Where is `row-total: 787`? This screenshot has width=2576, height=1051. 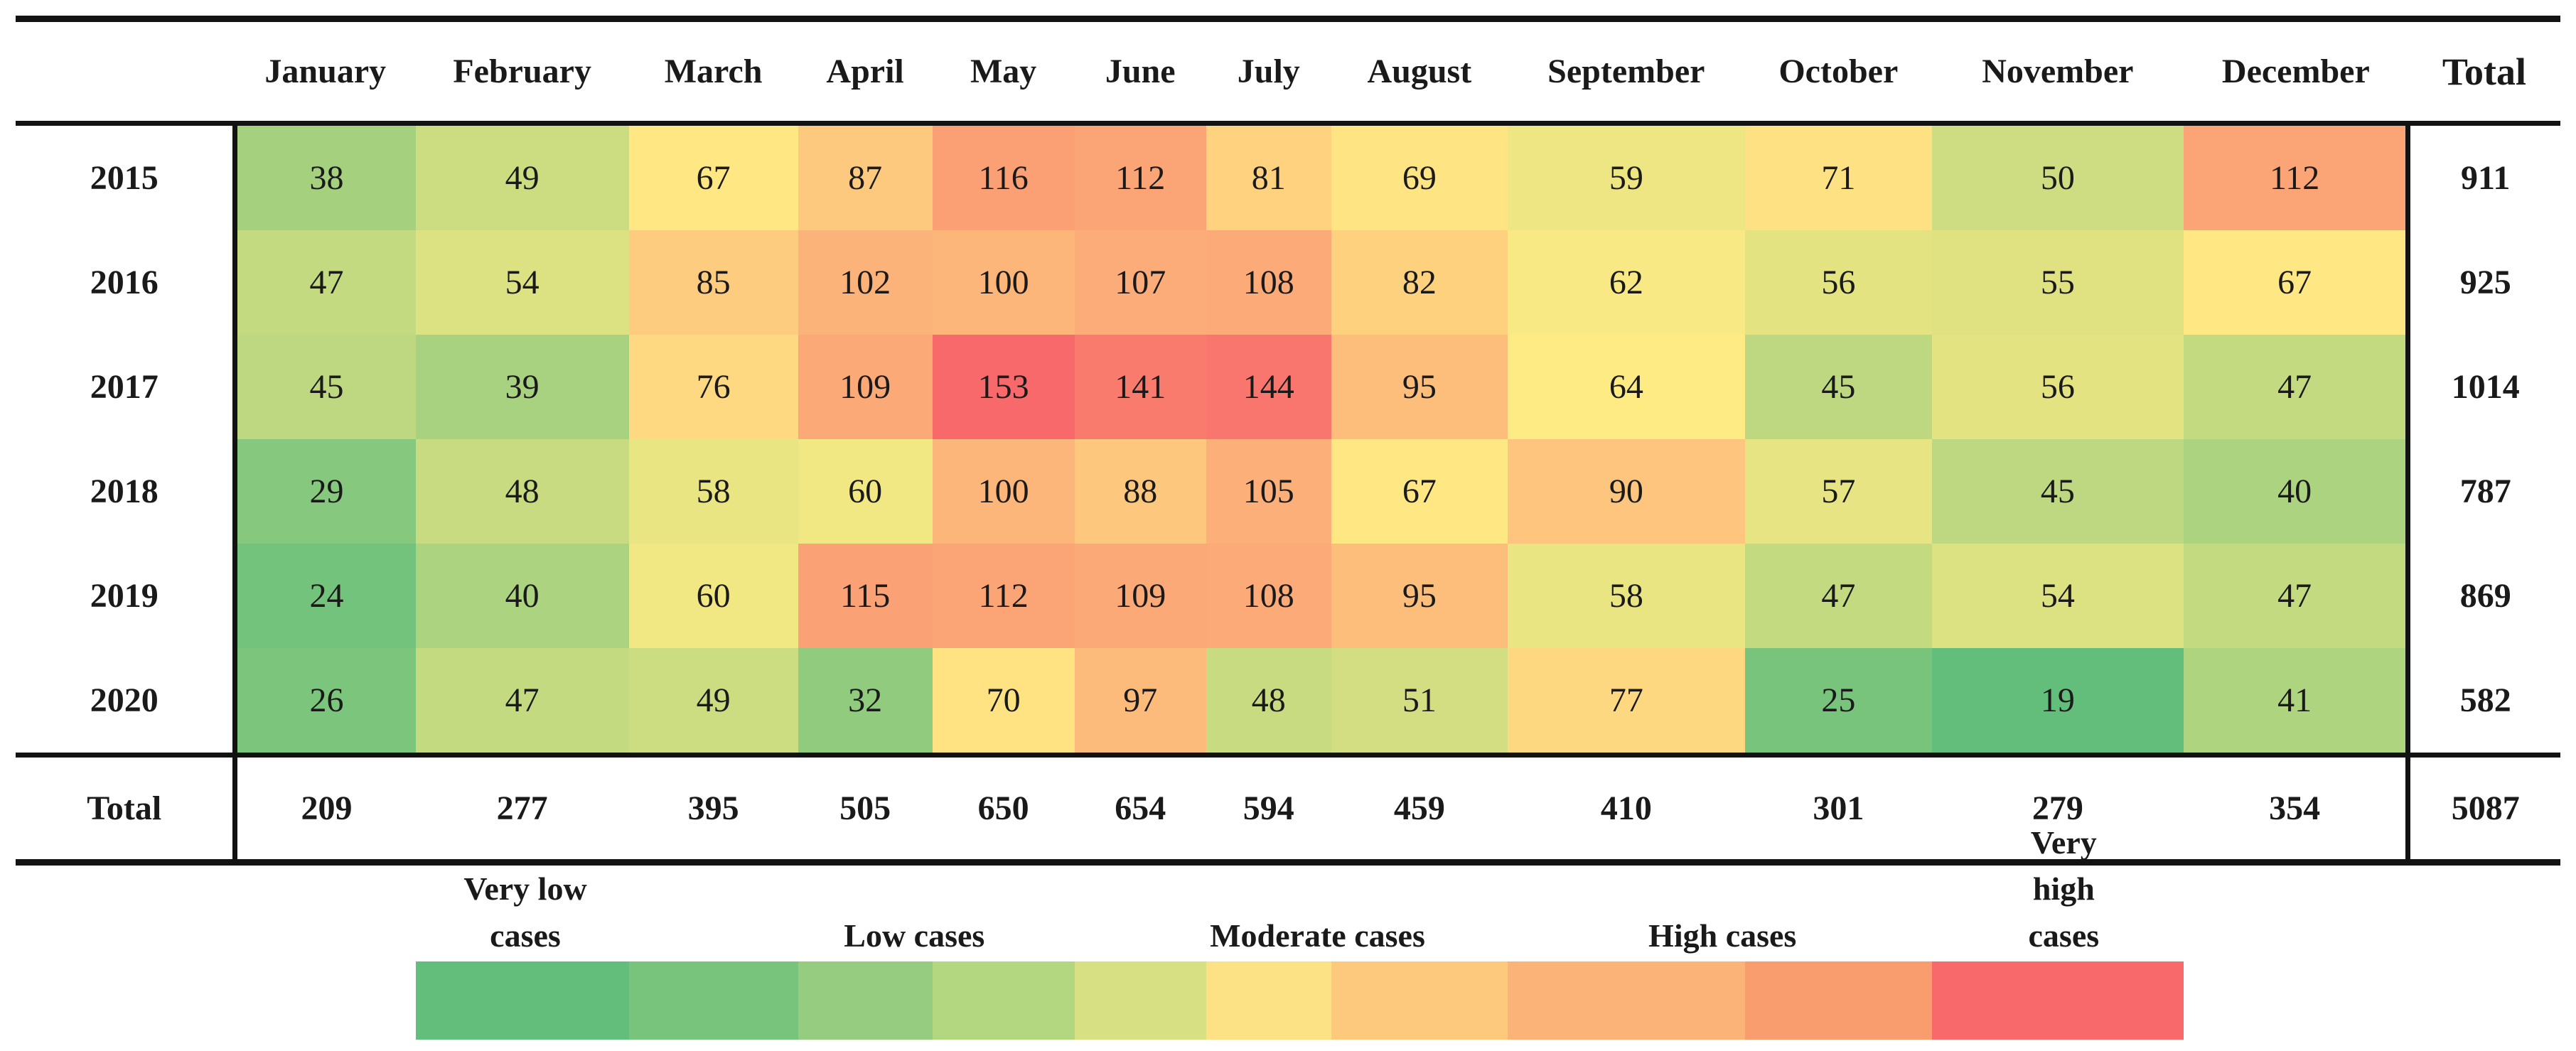
row-total: 787 is located at coordinates (2482, 491).